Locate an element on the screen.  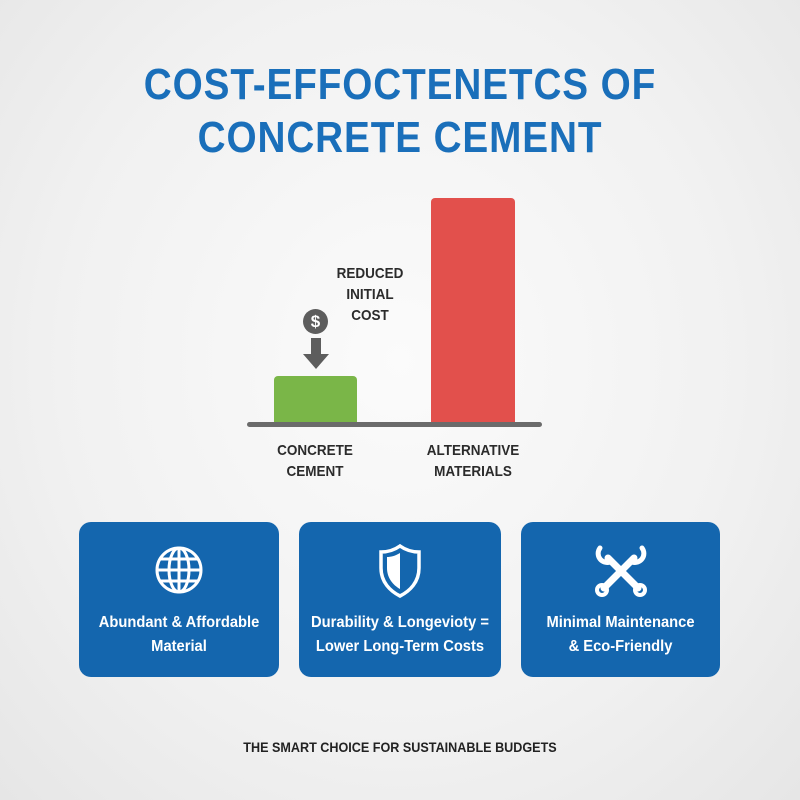
globe-icon is located at coordinates (179, 570).